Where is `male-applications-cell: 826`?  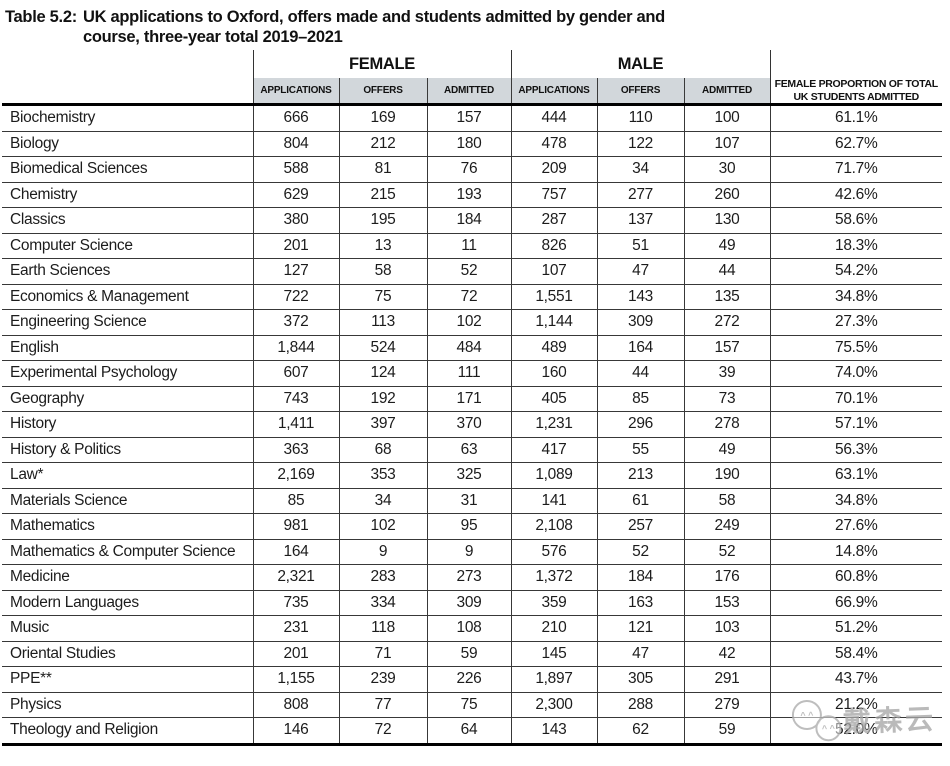
male-applications-cell: 826 is located at coordinates (554, 245).